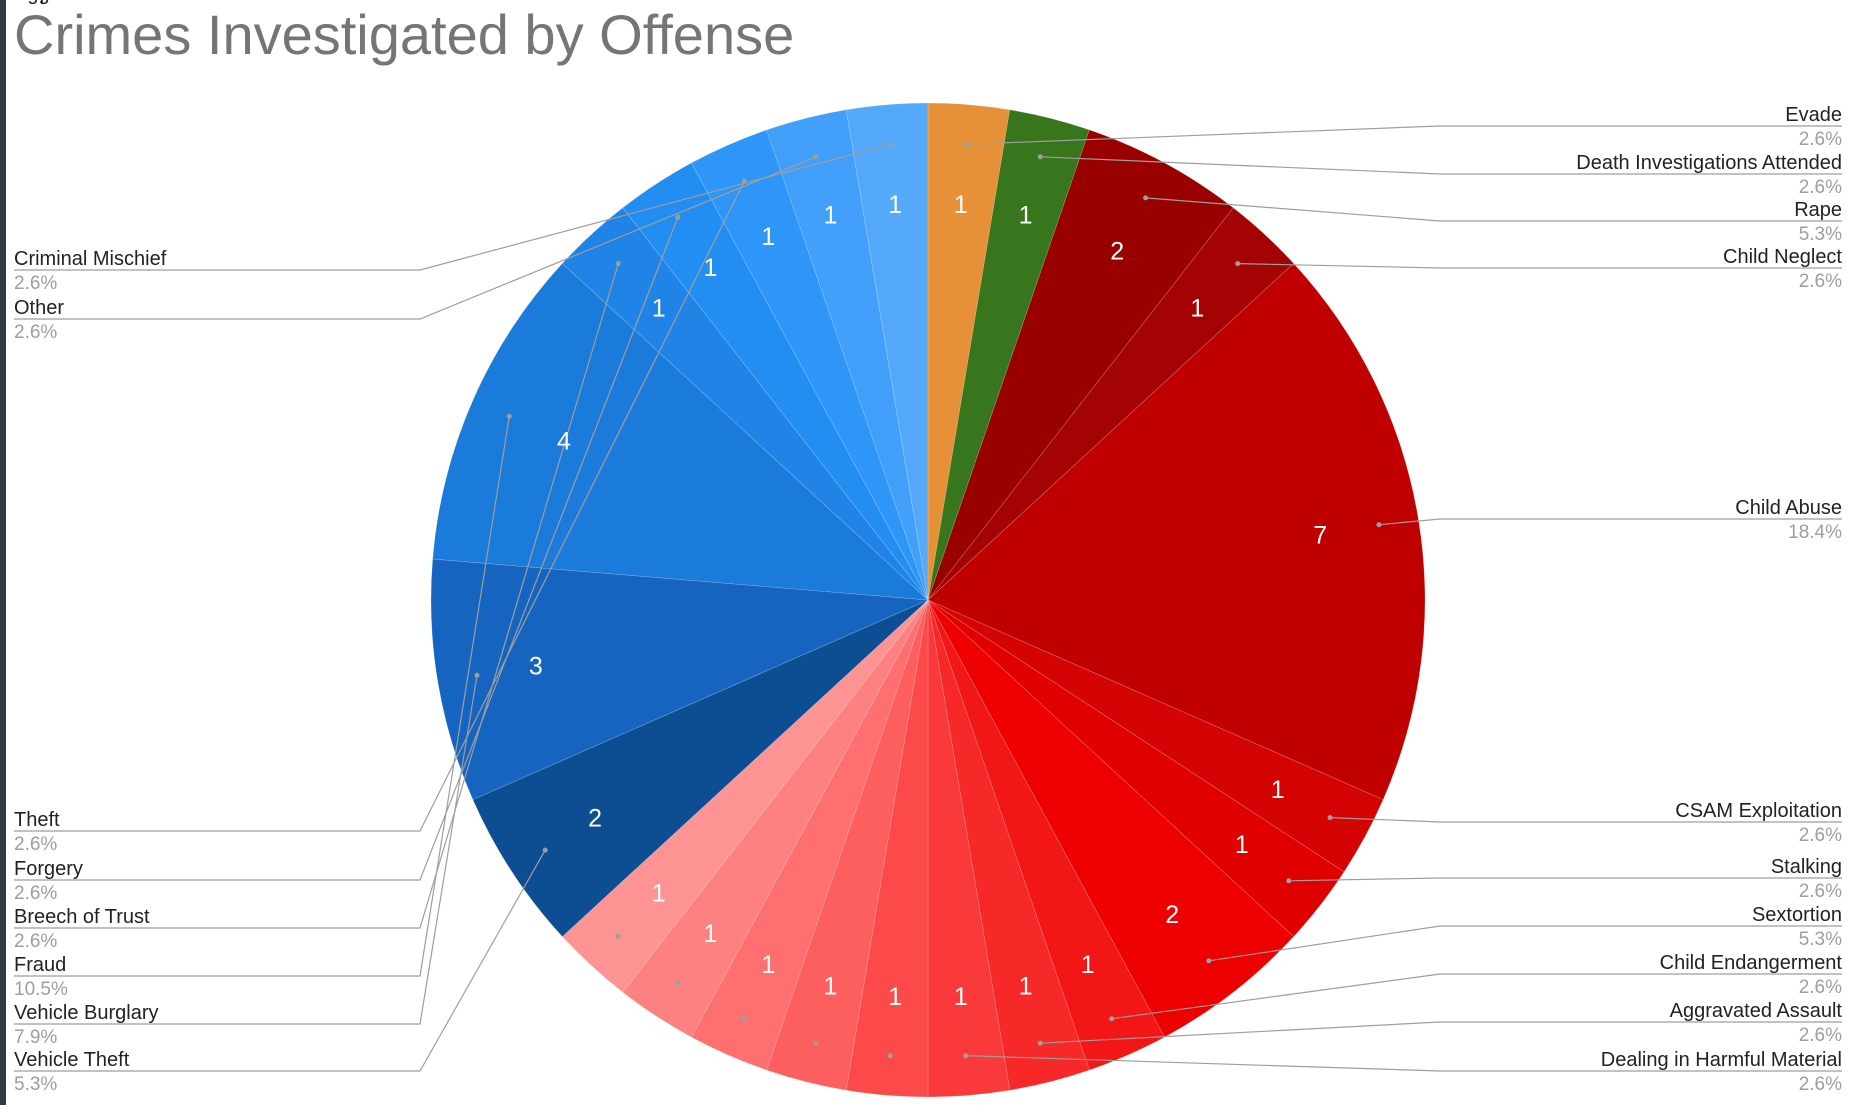 This screenshot has height=1105, width=1855. I want to click on slice-percent-rape-of-a-child: 2.6%, so click(35, 2).